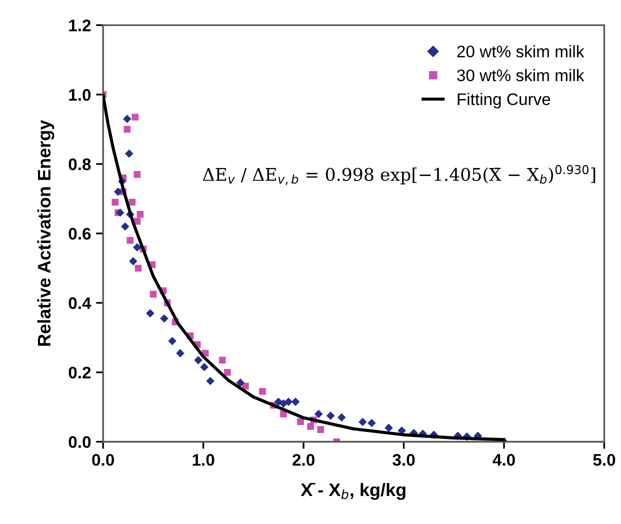 This screenshot has height=524, width=621. I want to click on x-tick-label: 1.0, so click(203, 460).